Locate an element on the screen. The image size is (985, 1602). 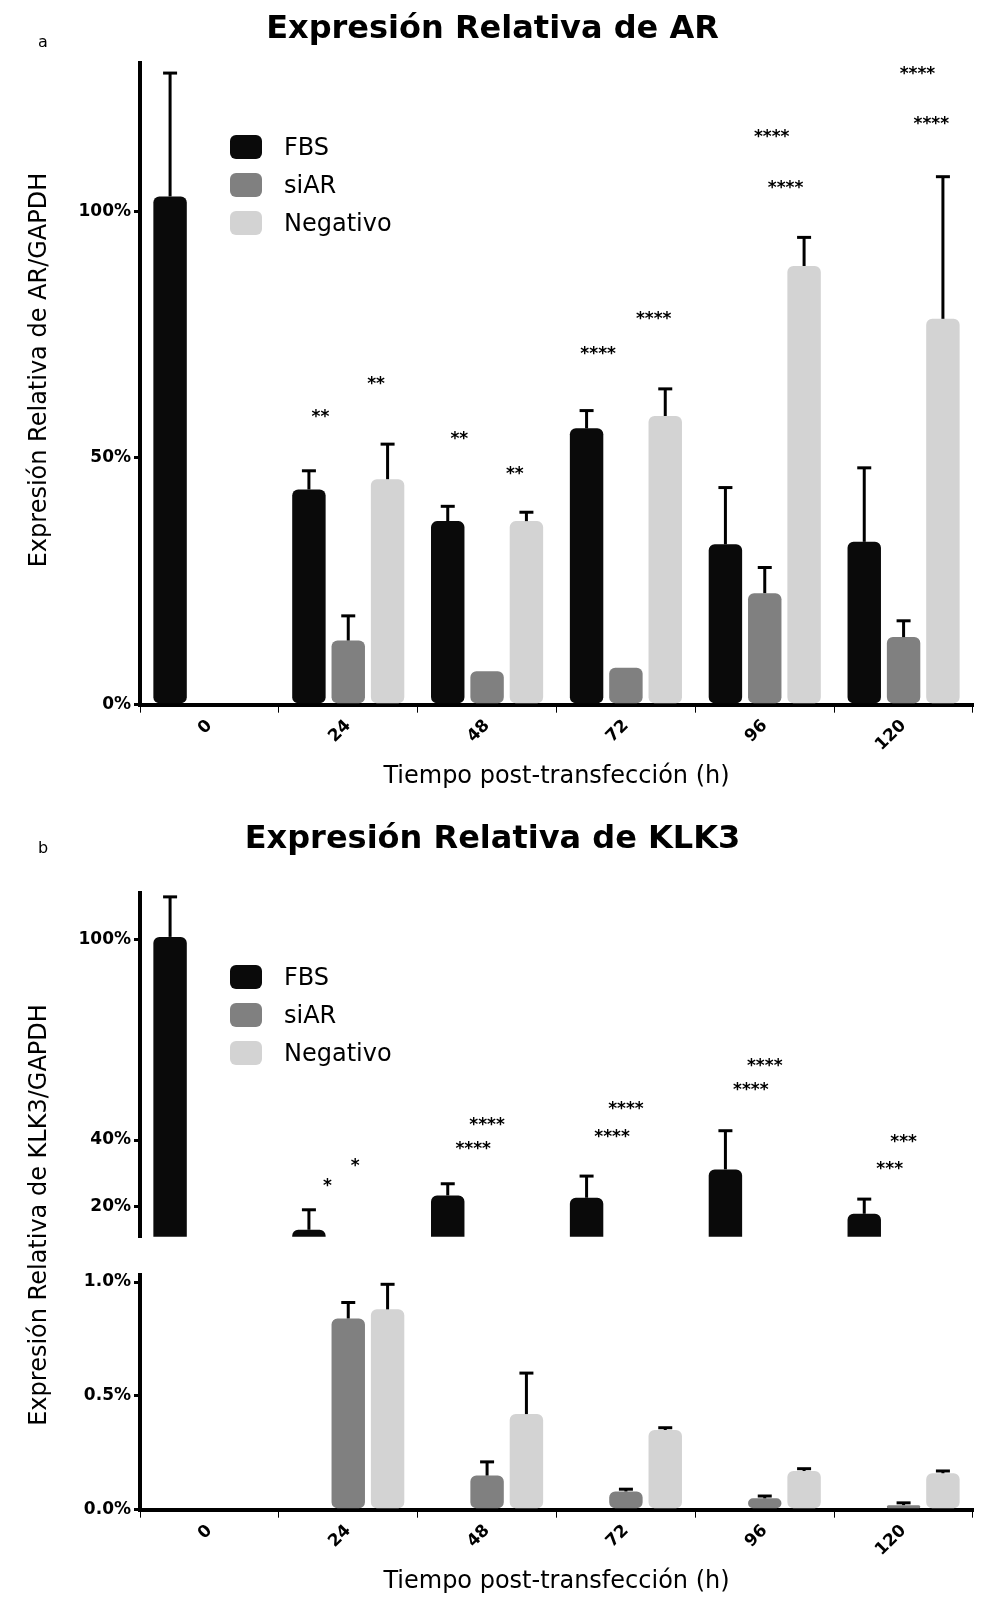
y-tick-label: 20% is located at coordinates (110, 1205).